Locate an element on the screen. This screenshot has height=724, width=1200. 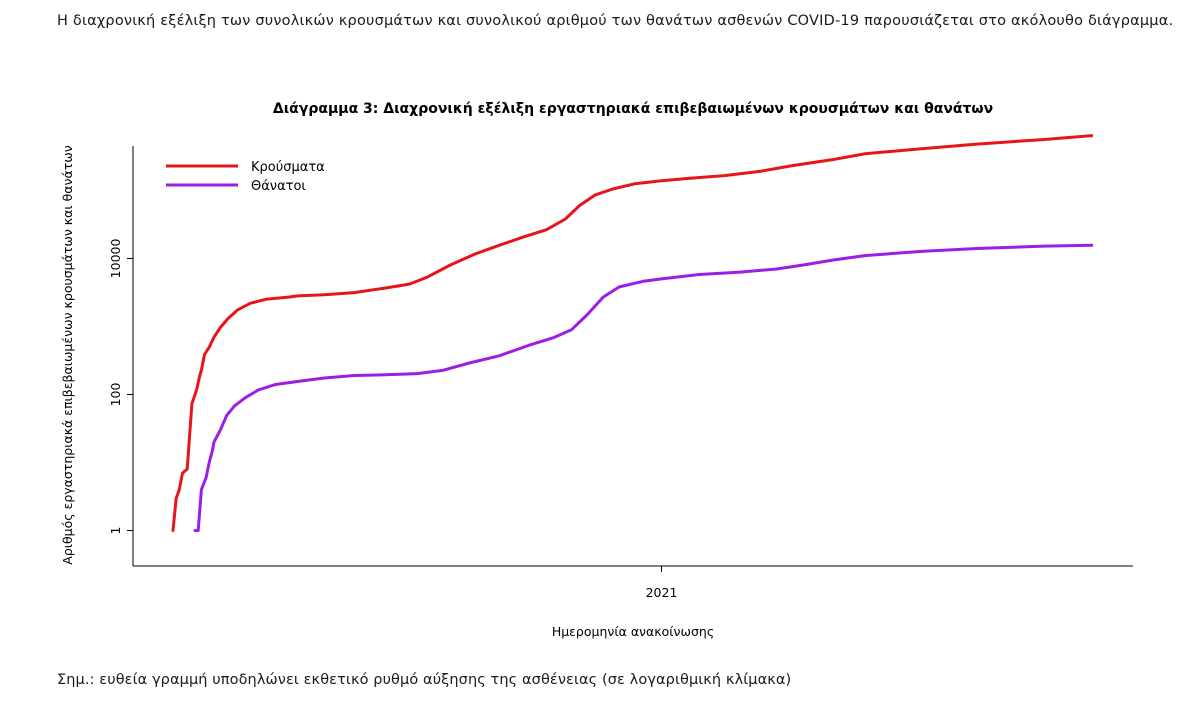
y-tick-label: 10000 is located at coordinates (115, 259).